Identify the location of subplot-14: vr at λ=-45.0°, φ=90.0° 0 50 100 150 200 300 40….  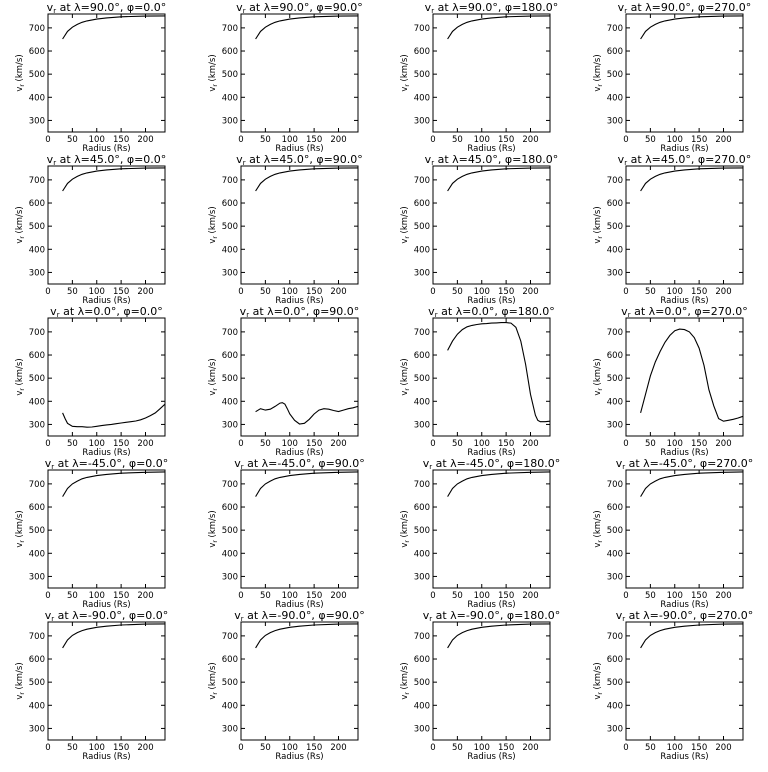
(286, 533).